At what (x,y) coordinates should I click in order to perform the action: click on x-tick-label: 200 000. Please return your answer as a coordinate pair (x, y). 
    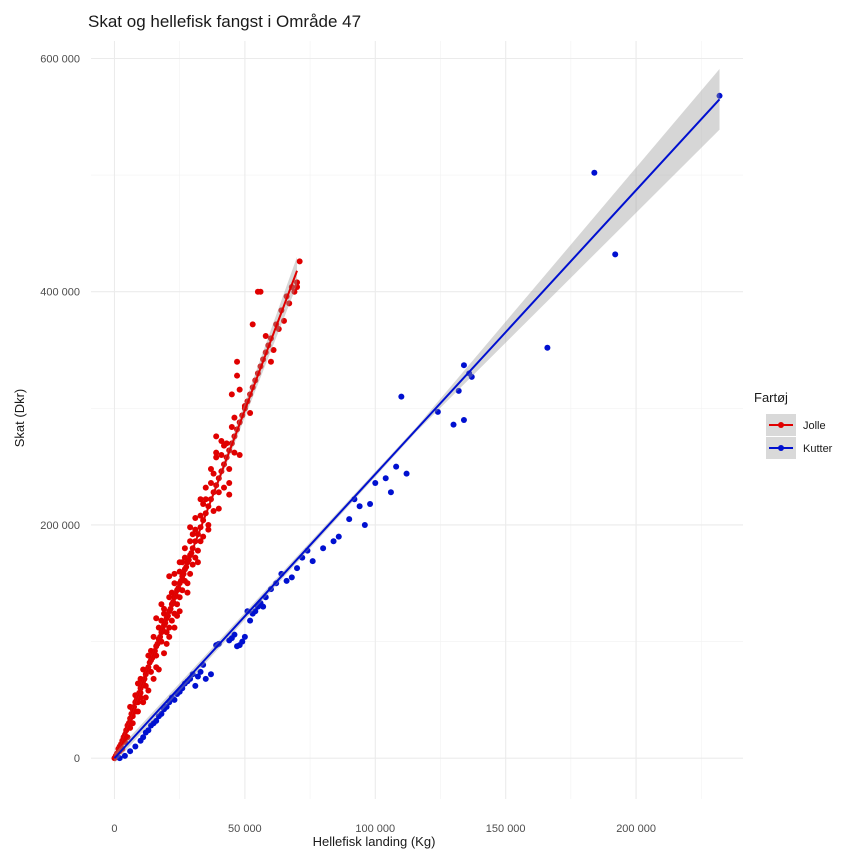
    Looking at the image, I should click on (636, 829).